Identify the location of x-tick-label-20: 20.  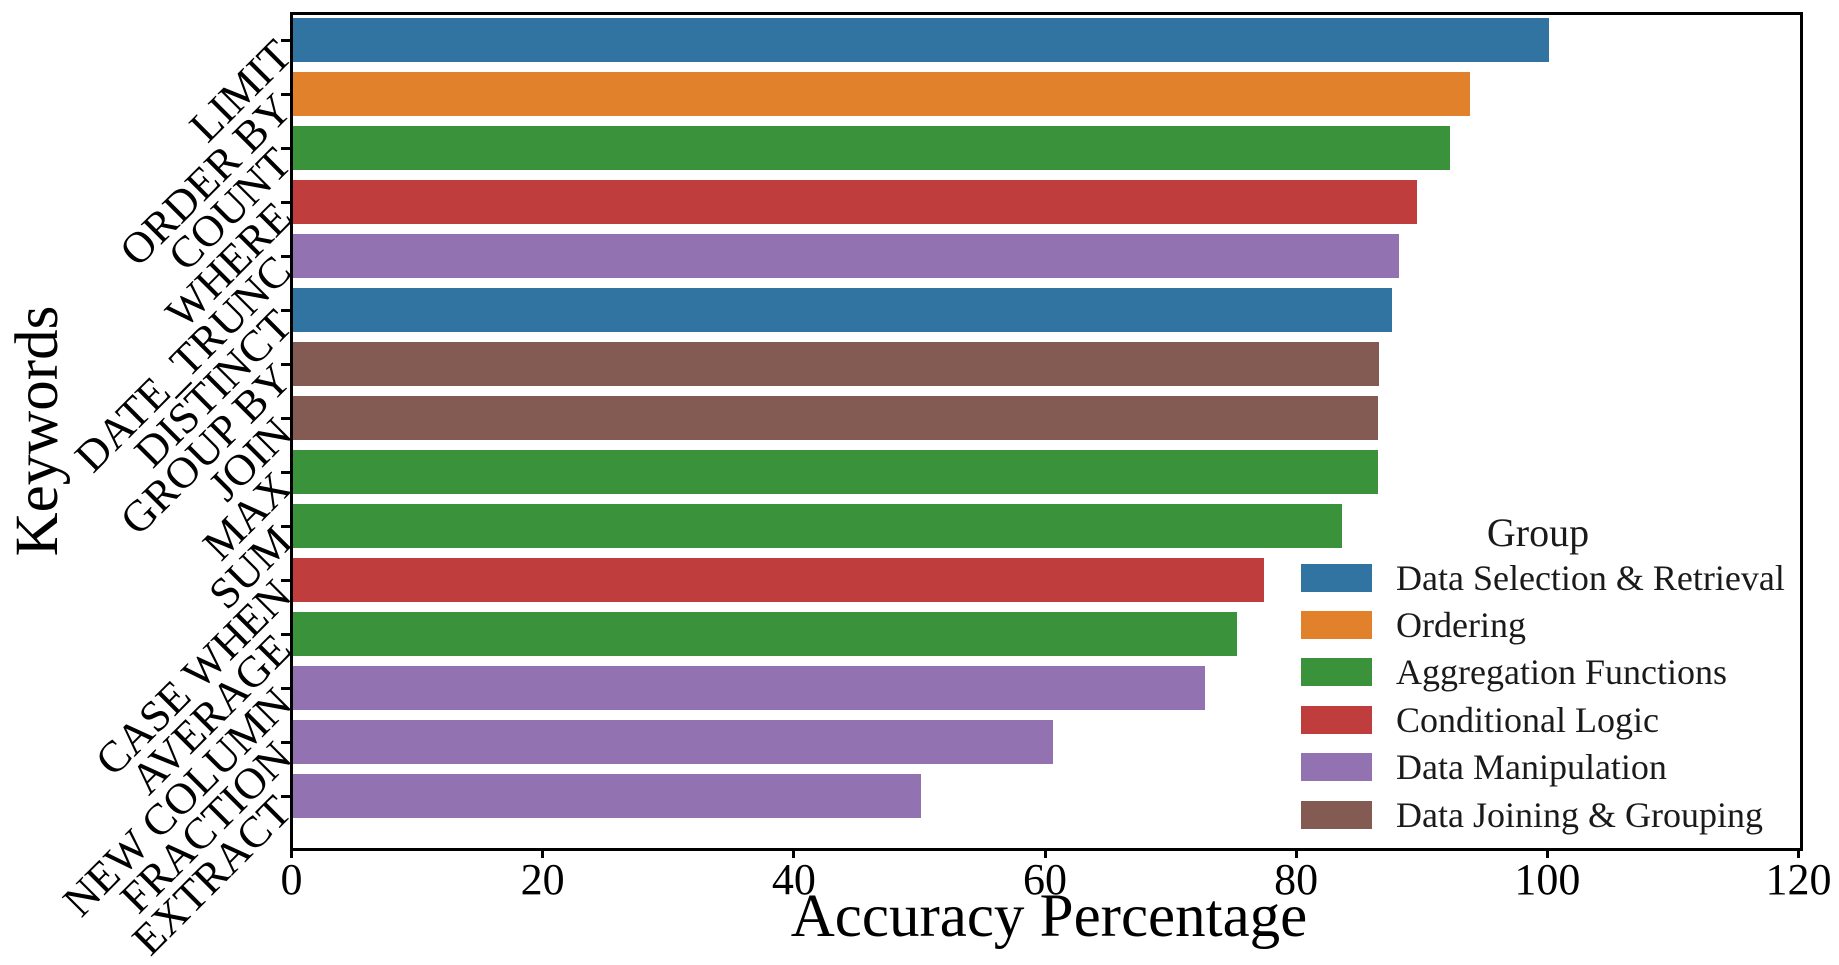
(542, 879).